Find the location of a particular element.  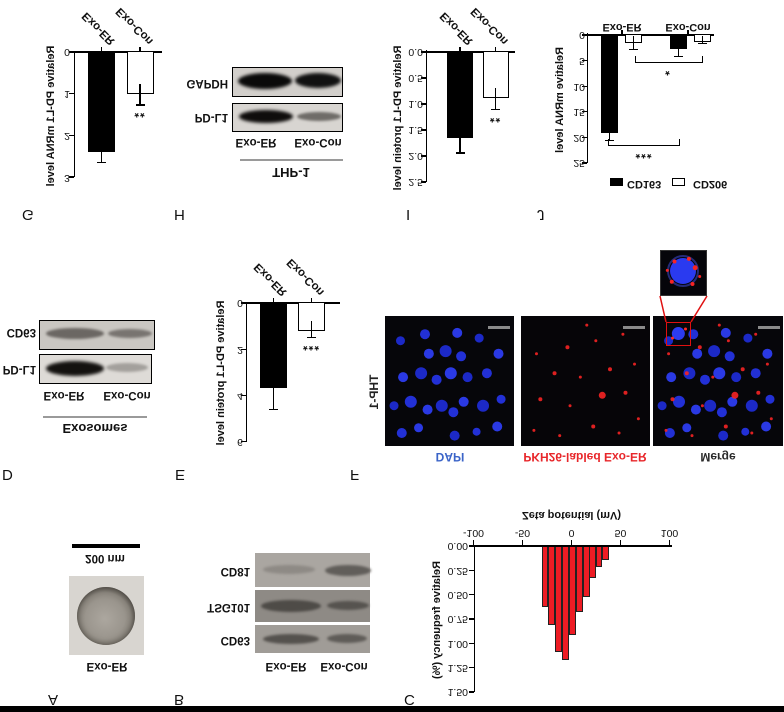

blot-box-pdl1-thp1 is located at coordinates (287, 117).